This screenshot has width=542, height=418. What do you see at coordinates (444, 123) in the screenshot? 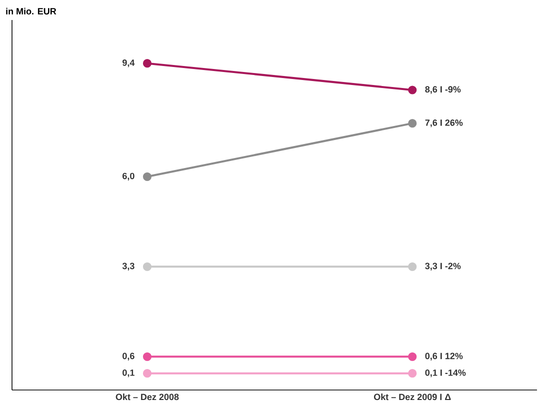
I see `data-label: 7,6 I 26%` at bounding box center [444, 123].